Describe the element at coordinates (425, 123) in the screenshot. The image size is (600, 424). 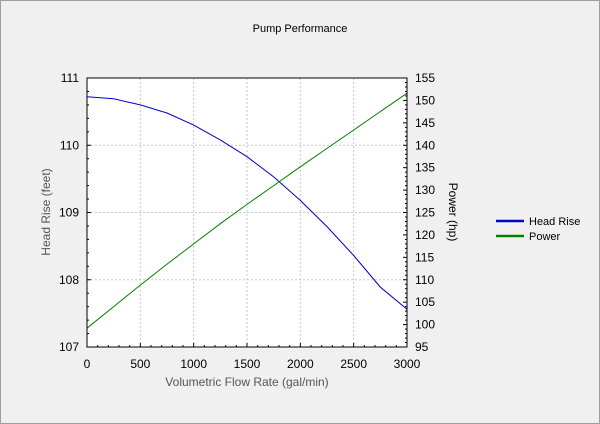
I see `y2-tick-label-10: 145` at that location.